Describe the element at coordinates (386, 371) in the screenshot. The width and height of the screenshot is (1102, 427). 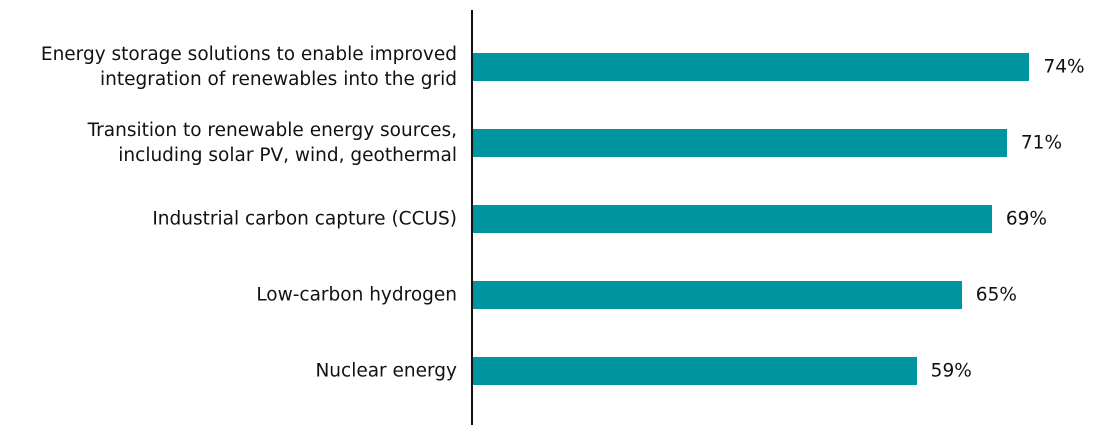
I see `category-label: Nuclear energy` at that location.